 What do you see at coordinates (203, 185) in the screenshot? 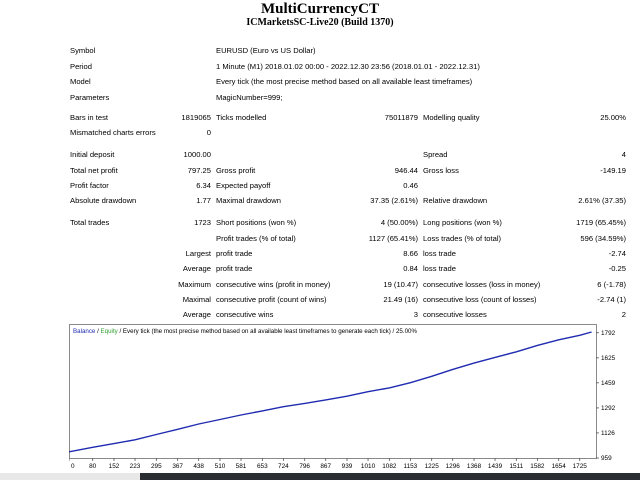
I see `pf-value: 6.34` at bounding box center [203, 185].